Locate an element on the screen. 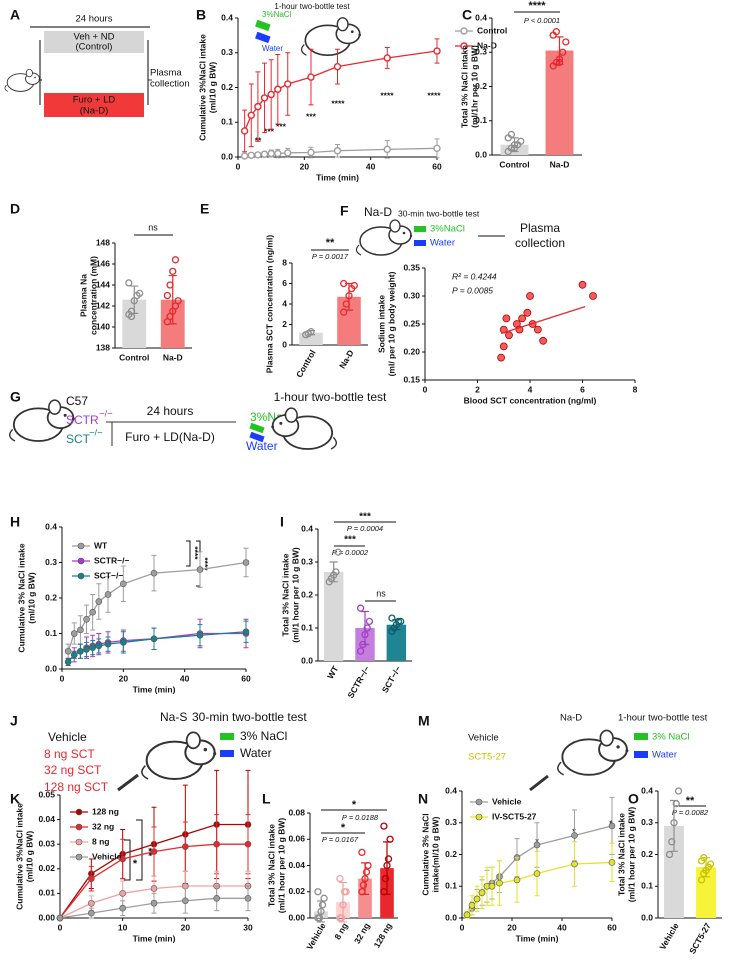 This screenshot has height=964, width=752. x-tick-label: 40 is located at coordinates (371, 166).